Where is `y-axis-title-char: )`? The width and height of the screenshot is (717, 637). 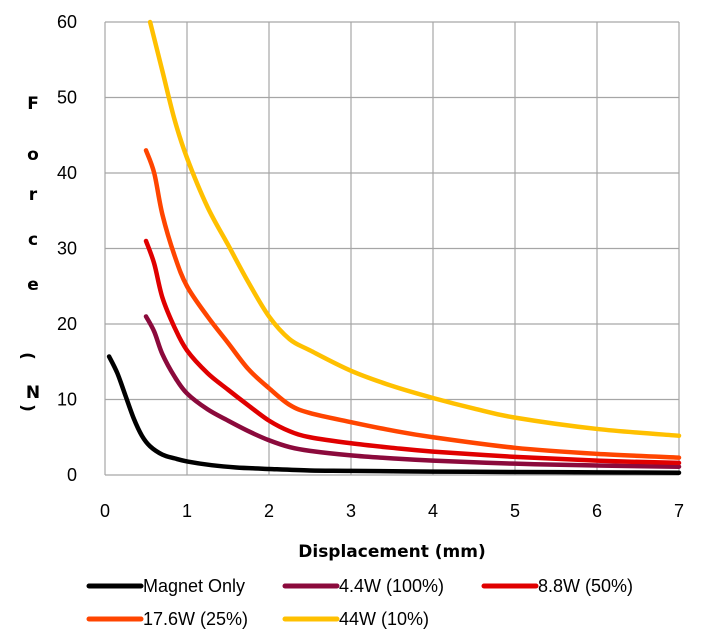
y-axis-title-char: ) is located at coordinates (28, 356).